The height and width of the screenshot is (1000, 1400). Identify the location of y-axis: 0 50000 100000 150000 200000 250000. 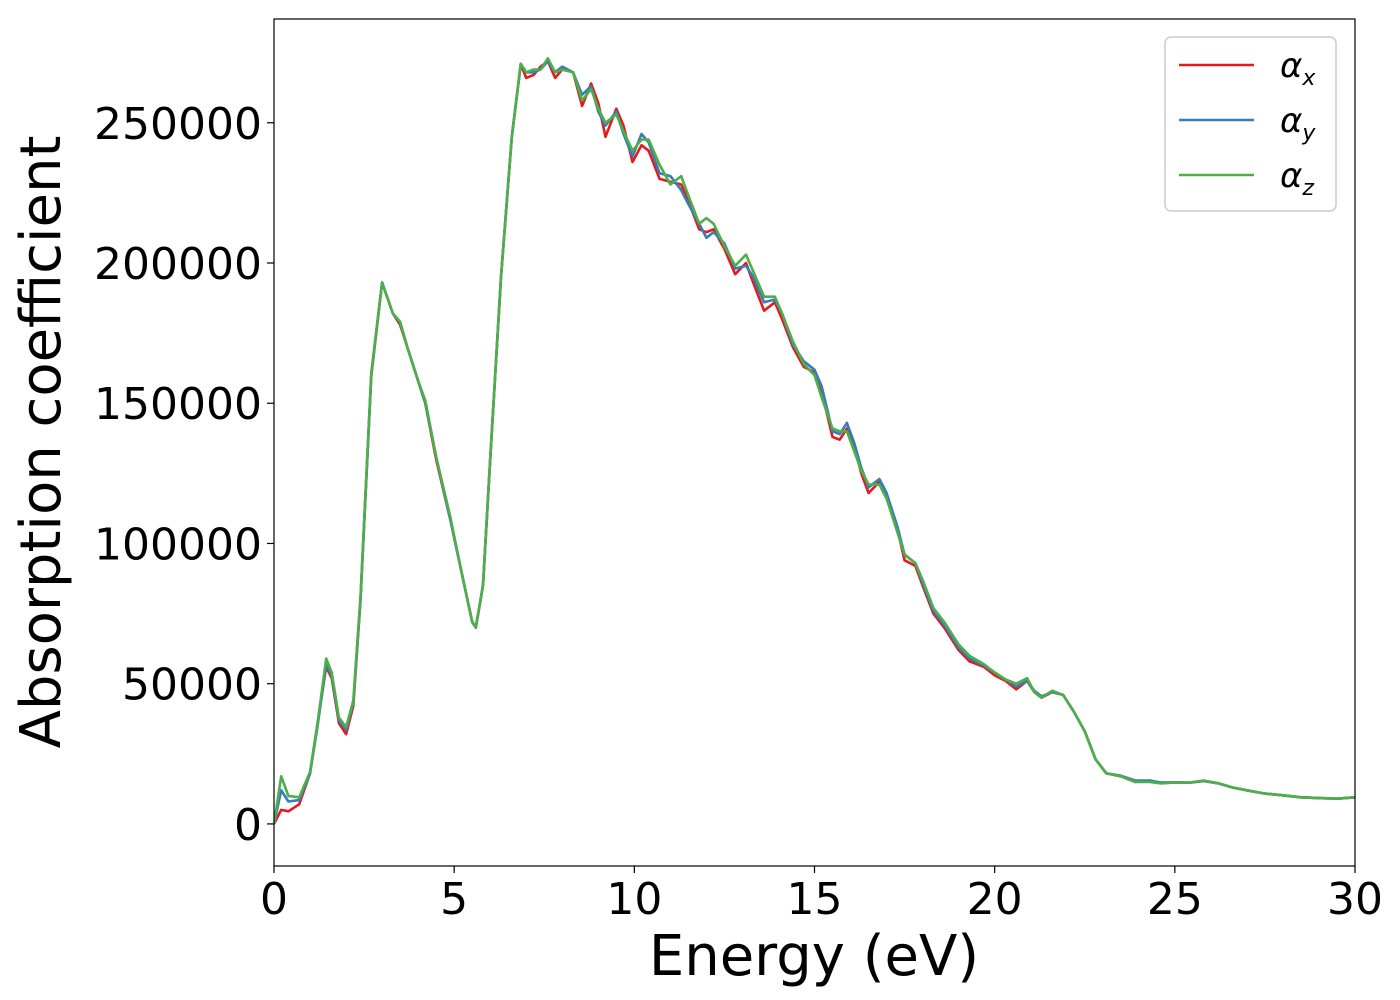
(184, 475).